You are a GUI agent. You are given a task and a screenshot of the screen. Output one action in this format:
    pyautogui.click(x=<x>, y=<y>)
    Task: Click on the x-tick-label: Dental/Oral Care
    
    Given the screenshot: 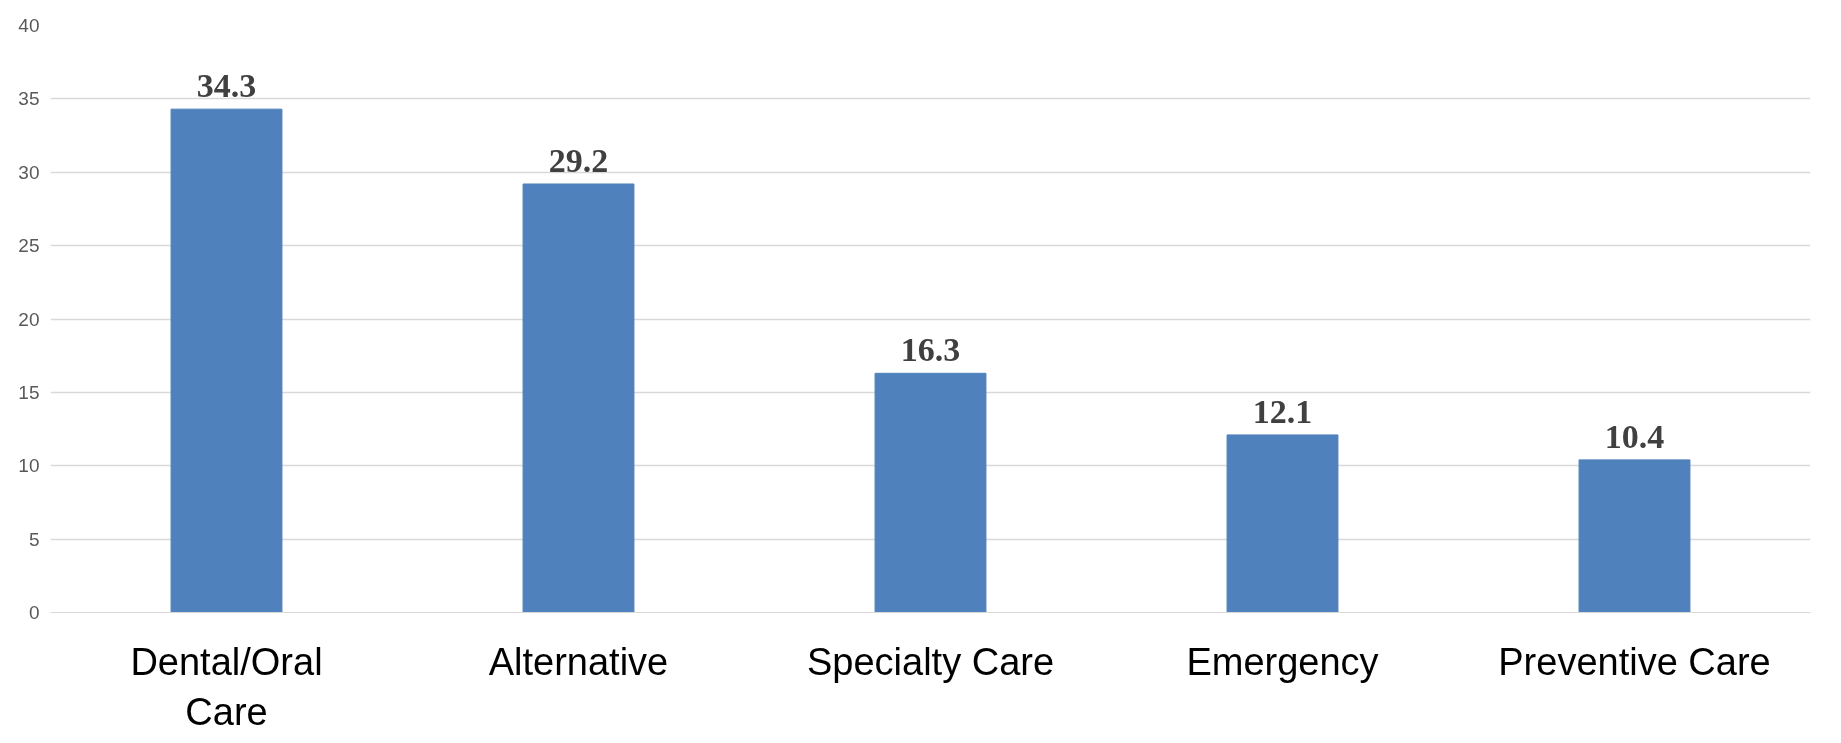 What is the action you would take?
    pyautogui.click(x=226, y=686)
    